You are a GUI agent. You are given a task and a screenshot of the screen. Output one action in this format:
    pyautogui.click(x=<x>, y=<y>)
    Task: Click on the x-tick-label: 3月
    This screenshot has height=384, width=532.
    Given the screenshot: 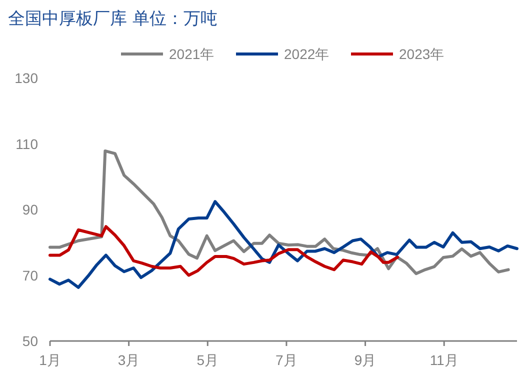 What is the action you would take?
    pyautogui.click(x=129, y=360)
    